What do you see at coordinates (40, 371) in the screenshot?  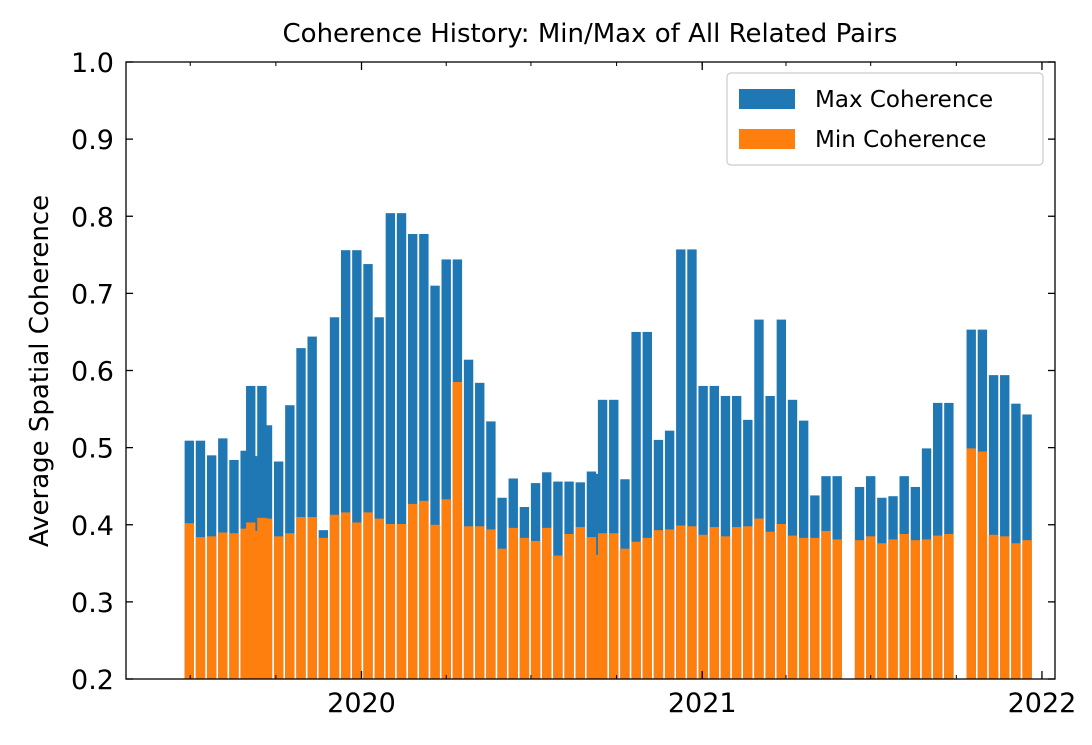 I see `y-axis-label: Average Spatial Coherence` at bounding box center [40, 371].